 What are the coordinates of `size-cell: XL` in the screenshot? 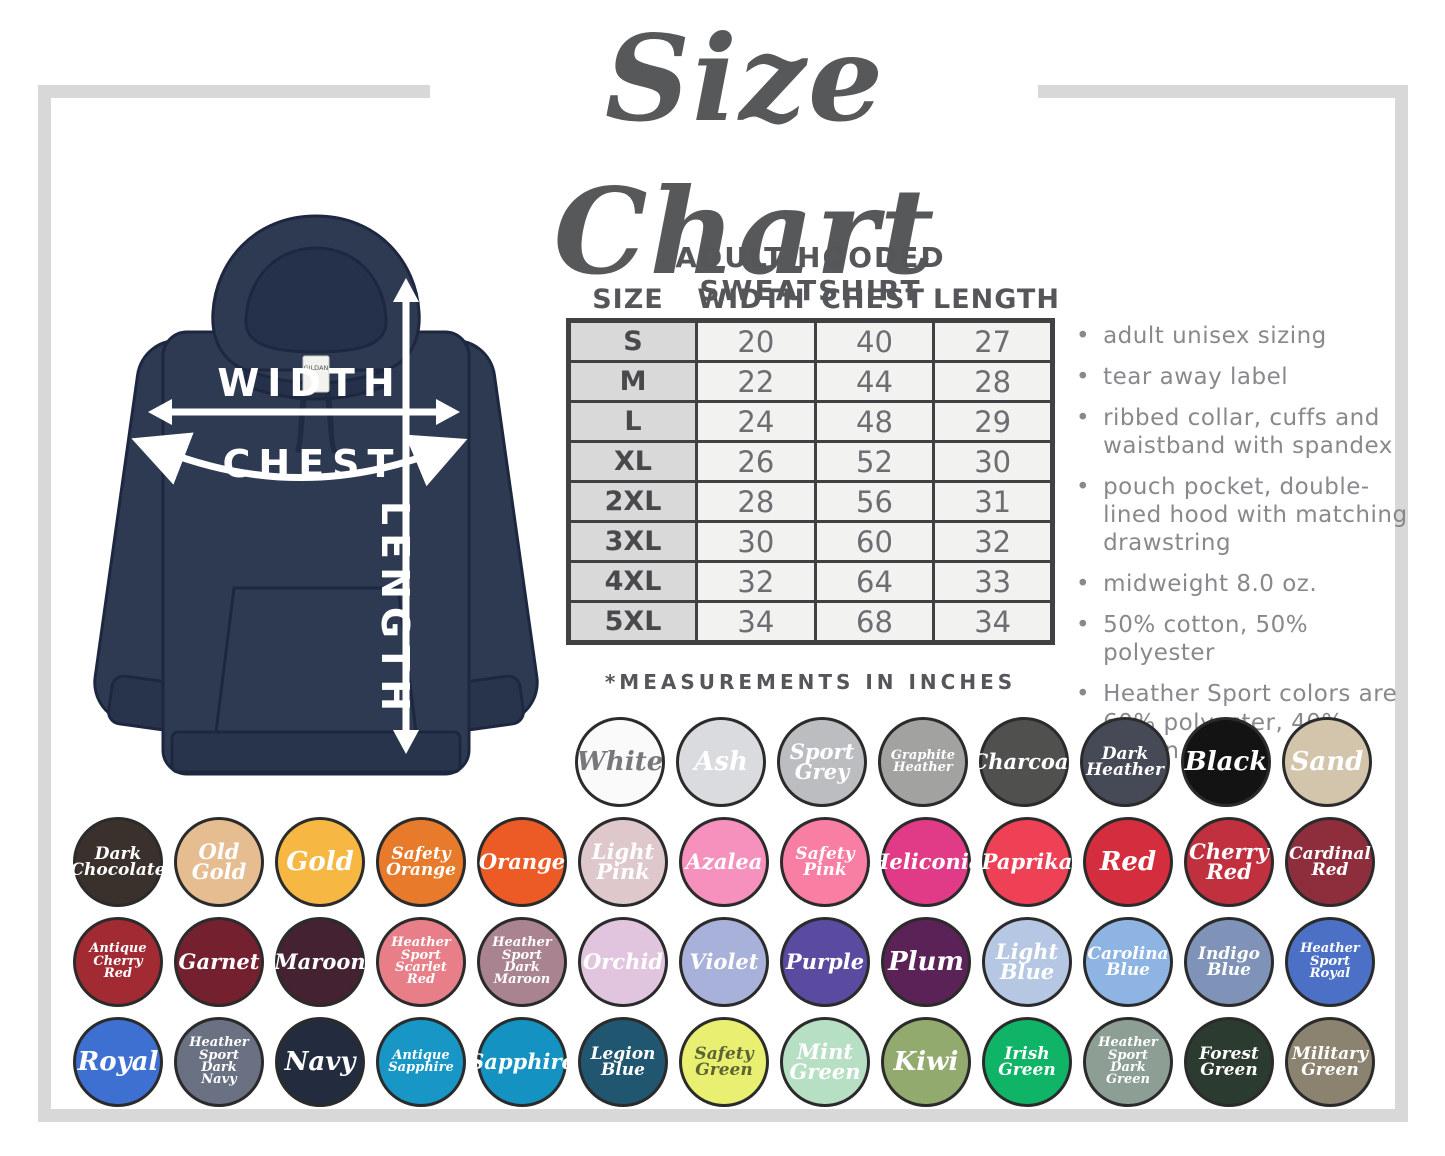 It's located at (632, 461).